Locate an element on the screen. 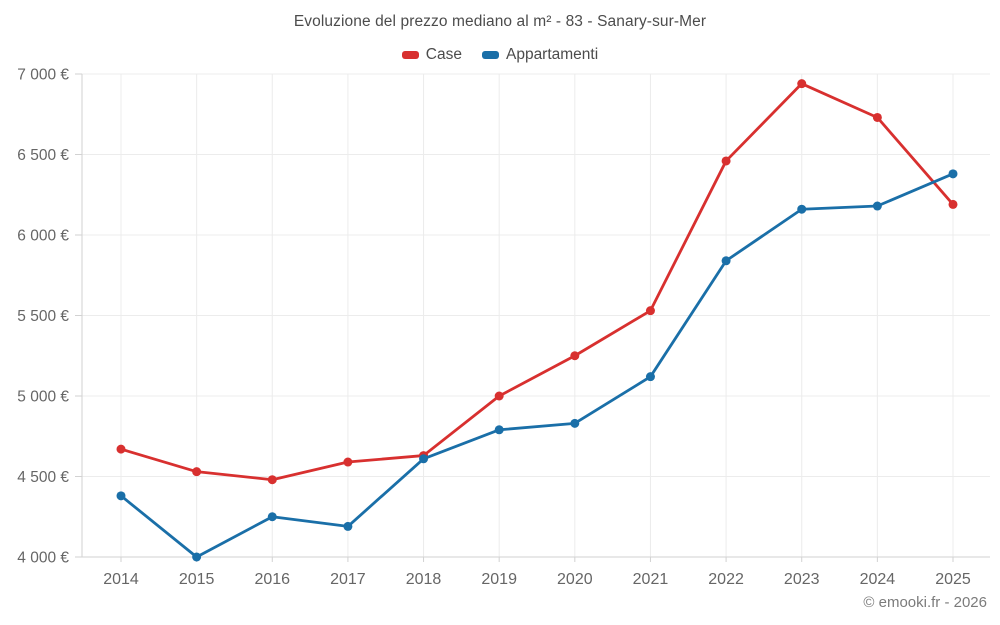 This screenshot has height=625, width=1000. legend-item-case: Case is located at coordinates (431, 55).